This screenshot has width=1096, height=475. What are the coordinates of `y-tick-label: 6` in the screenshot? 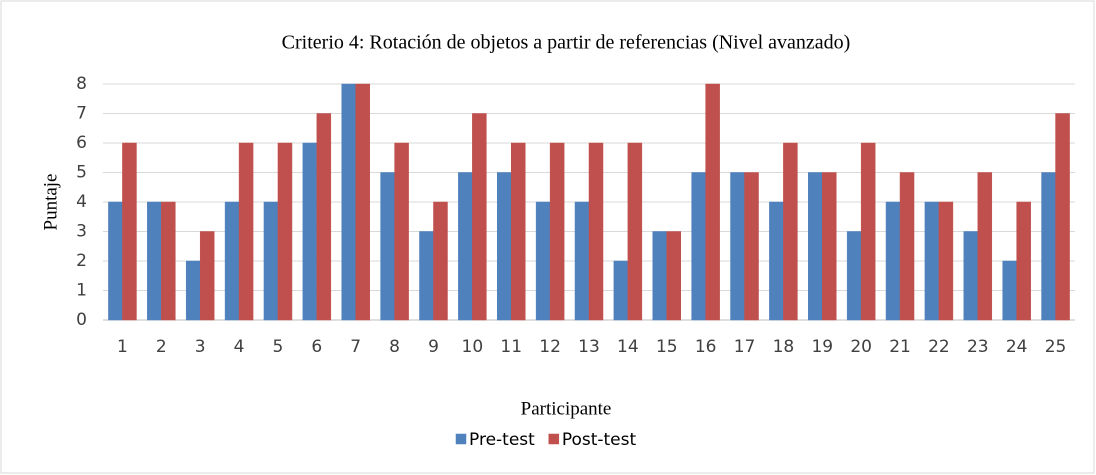 It's located at (81, 143).